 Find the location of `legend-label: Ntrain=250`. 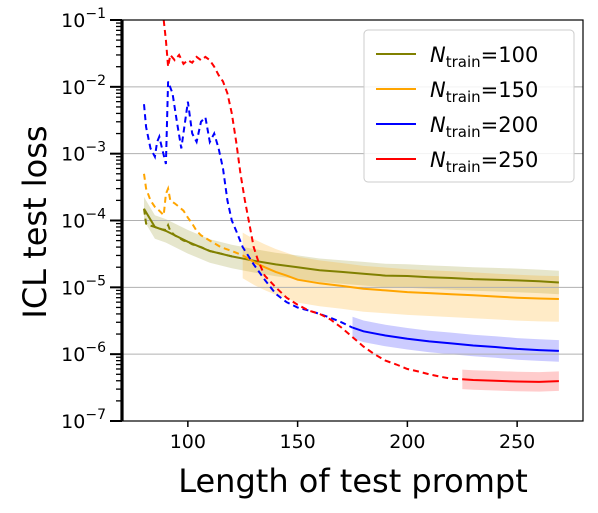

legend-label: Ntrain=250 is located at coordinates (484, 162).